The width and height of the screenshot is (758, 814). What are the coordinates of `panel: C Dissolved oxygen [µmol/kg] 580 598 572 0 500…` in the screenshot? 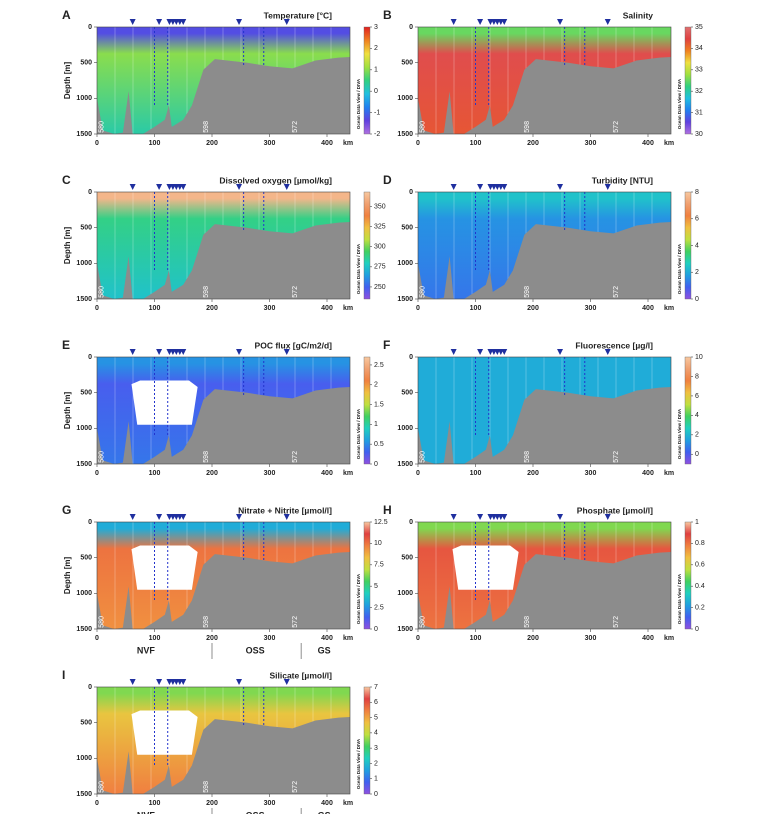 It's located at (224, 242).